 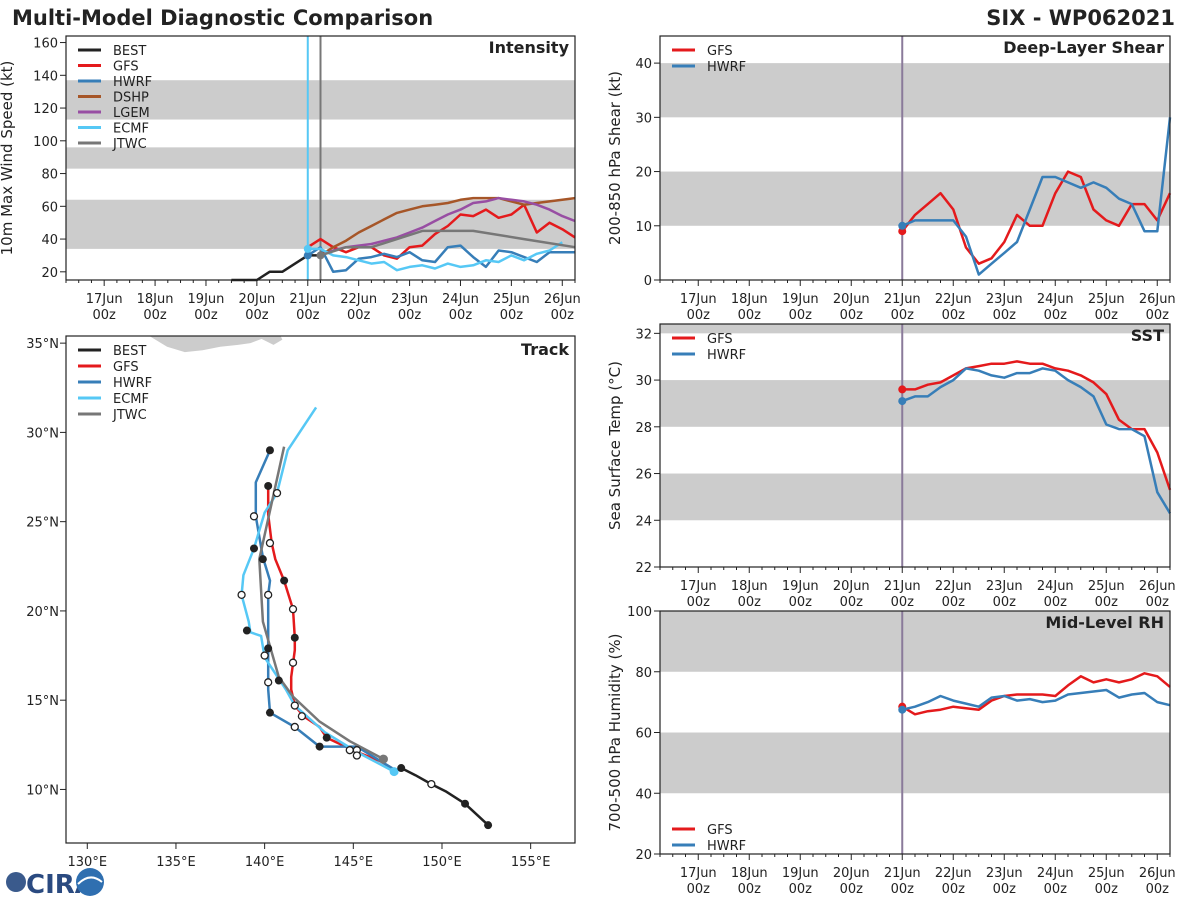 What do you see at coordinates (131, 98) in the screenshot?
I see `legend-label: DSHP` at bounding box center [131, 98].